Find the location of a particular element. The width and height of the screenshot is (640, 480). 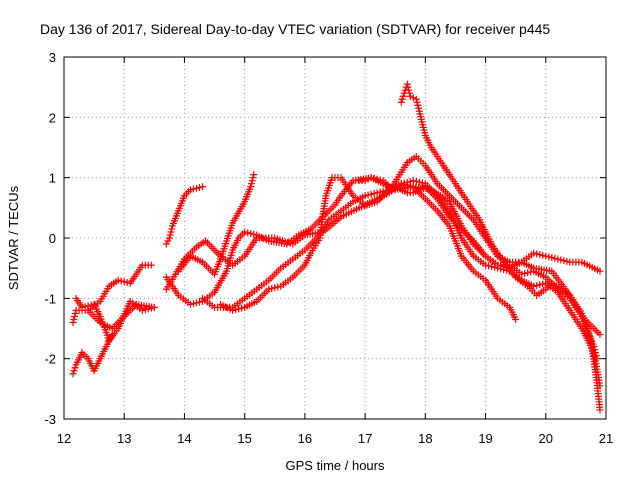

y-tick-label: 2 is located at coordinates (52, 117).